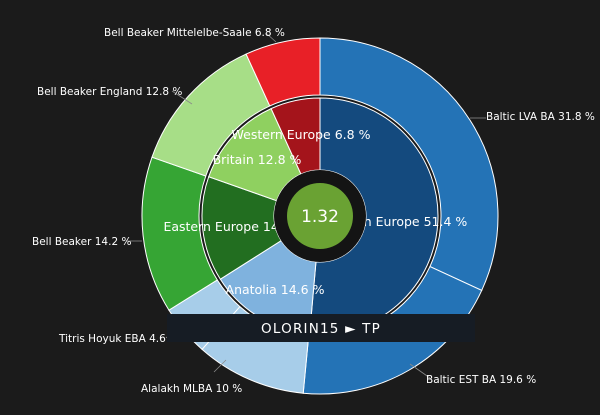 This screenshot has height=415, width=600. I want to click on outer-label-alalakh-mlba-10: Alalakh MLBA 10 %, so click(191, 389).